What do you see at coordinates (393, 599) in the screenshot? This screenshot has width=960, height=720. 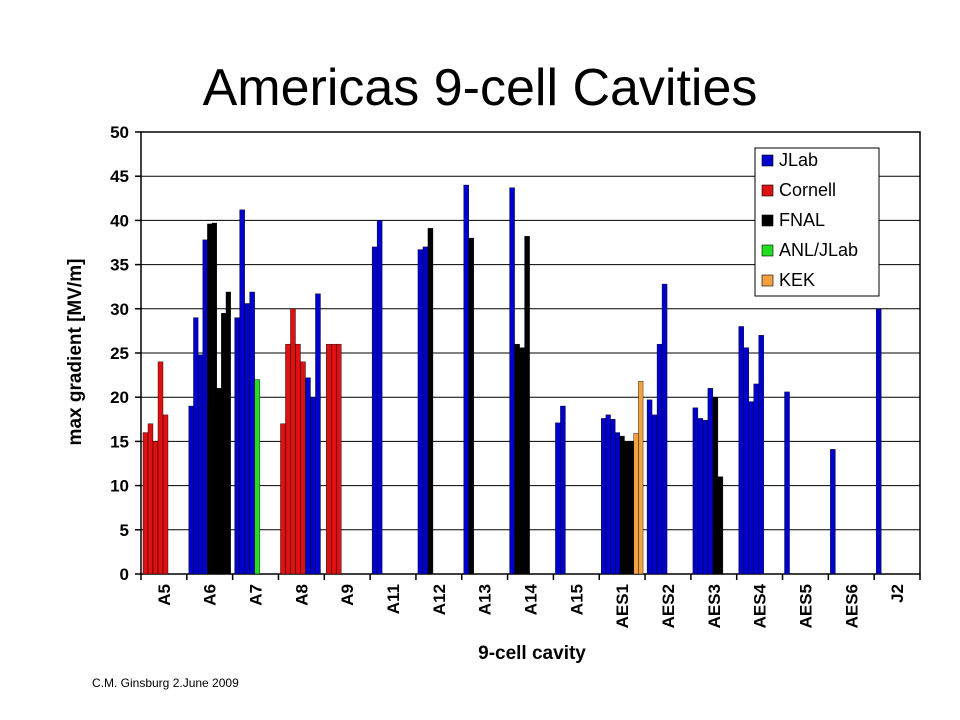 I see `x-tick-label: A11` at bounding box center [393, 599].